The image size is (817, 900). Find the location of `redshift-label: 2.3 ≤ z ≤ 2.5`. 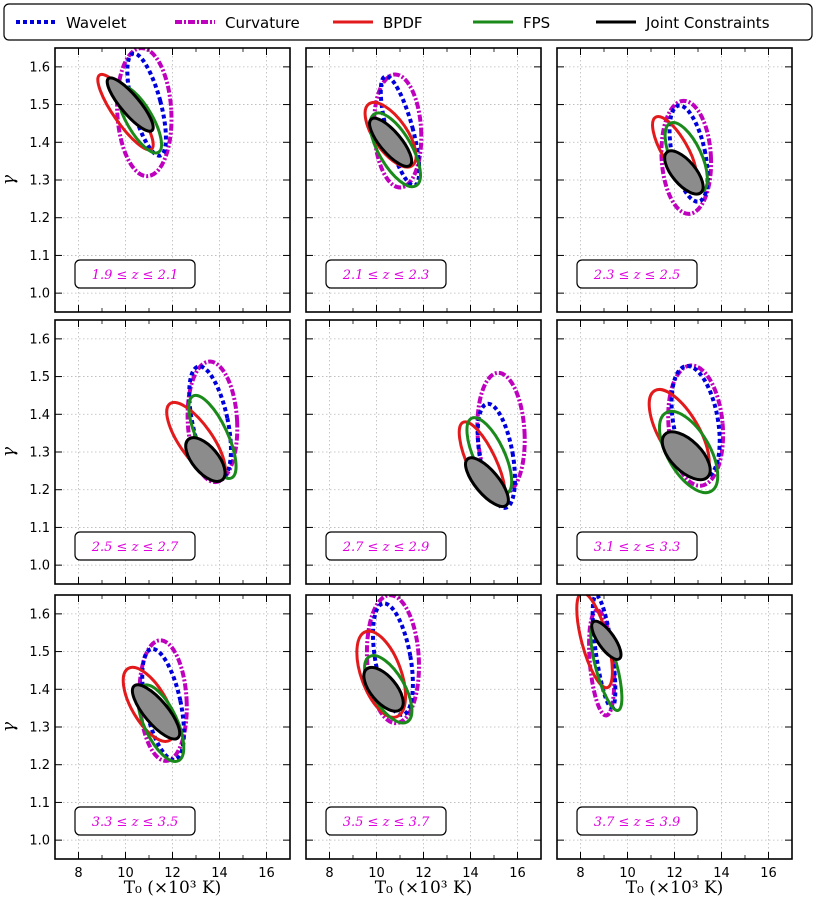

redshift-label: 2.3 ≤ z ≤ 2.5 is located at coordinates (637, 275).